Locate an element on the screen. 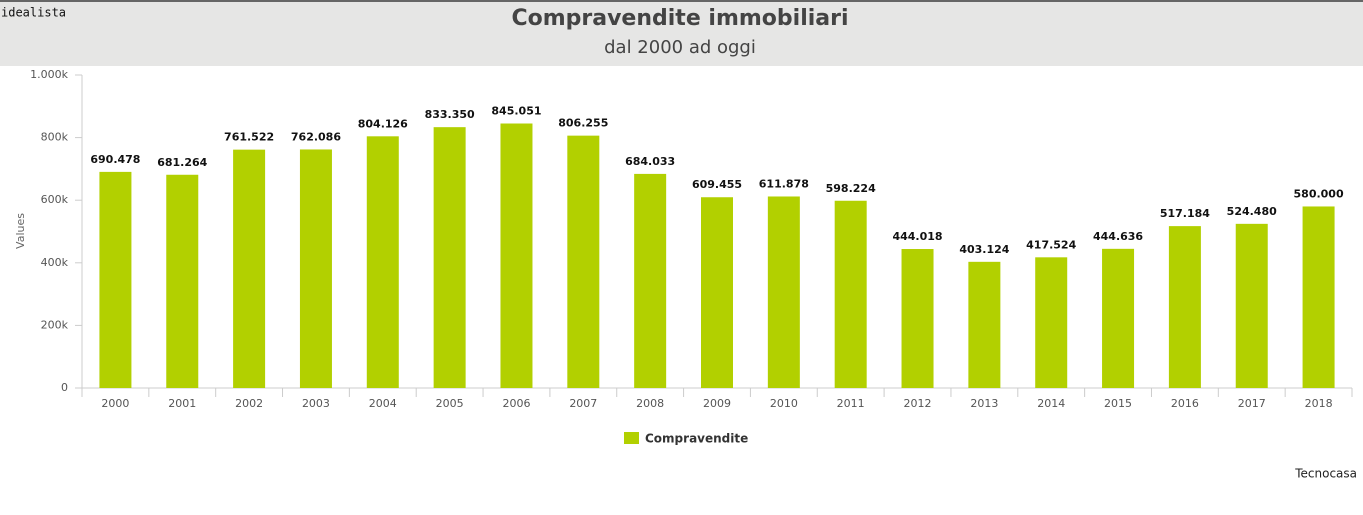  y-tick-label: 400k is located at coordinates (55, 262).